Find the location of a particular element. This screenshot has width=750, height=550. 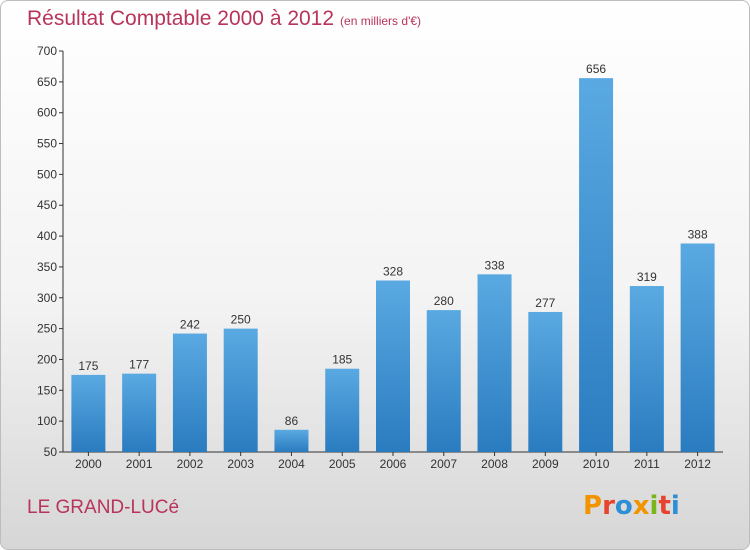

data-label: 280 is located at coordinates (444, 301).